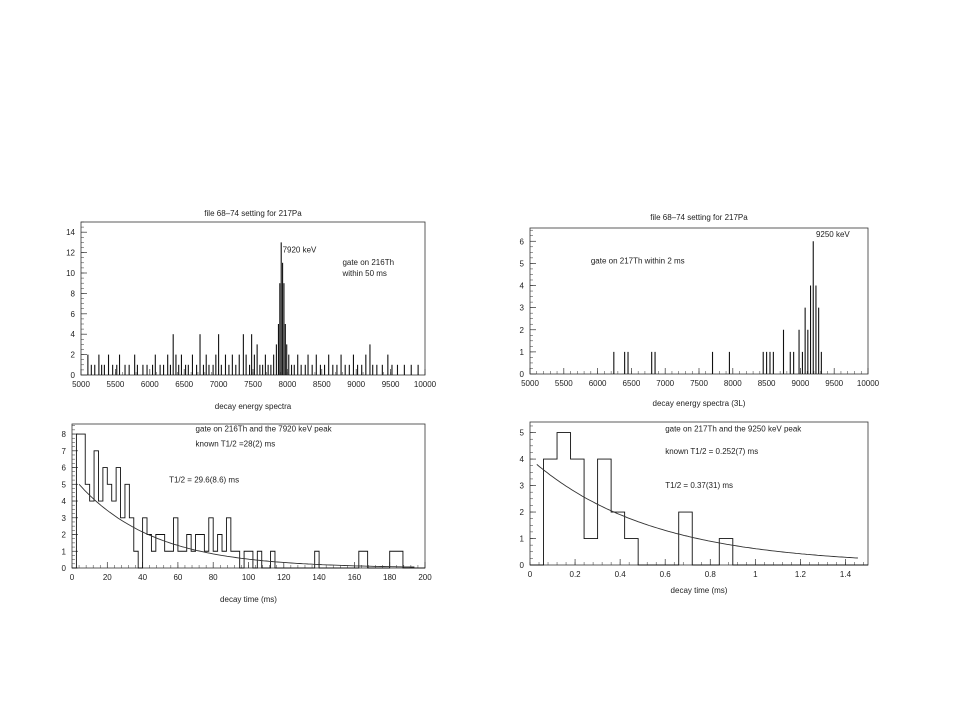 The height and width of the screenshot is (720, 960). What do you see at coordinates (846, 574) in the screenshot?
I see `x-tick-label: 1.4` at bounding box center [846, 574].